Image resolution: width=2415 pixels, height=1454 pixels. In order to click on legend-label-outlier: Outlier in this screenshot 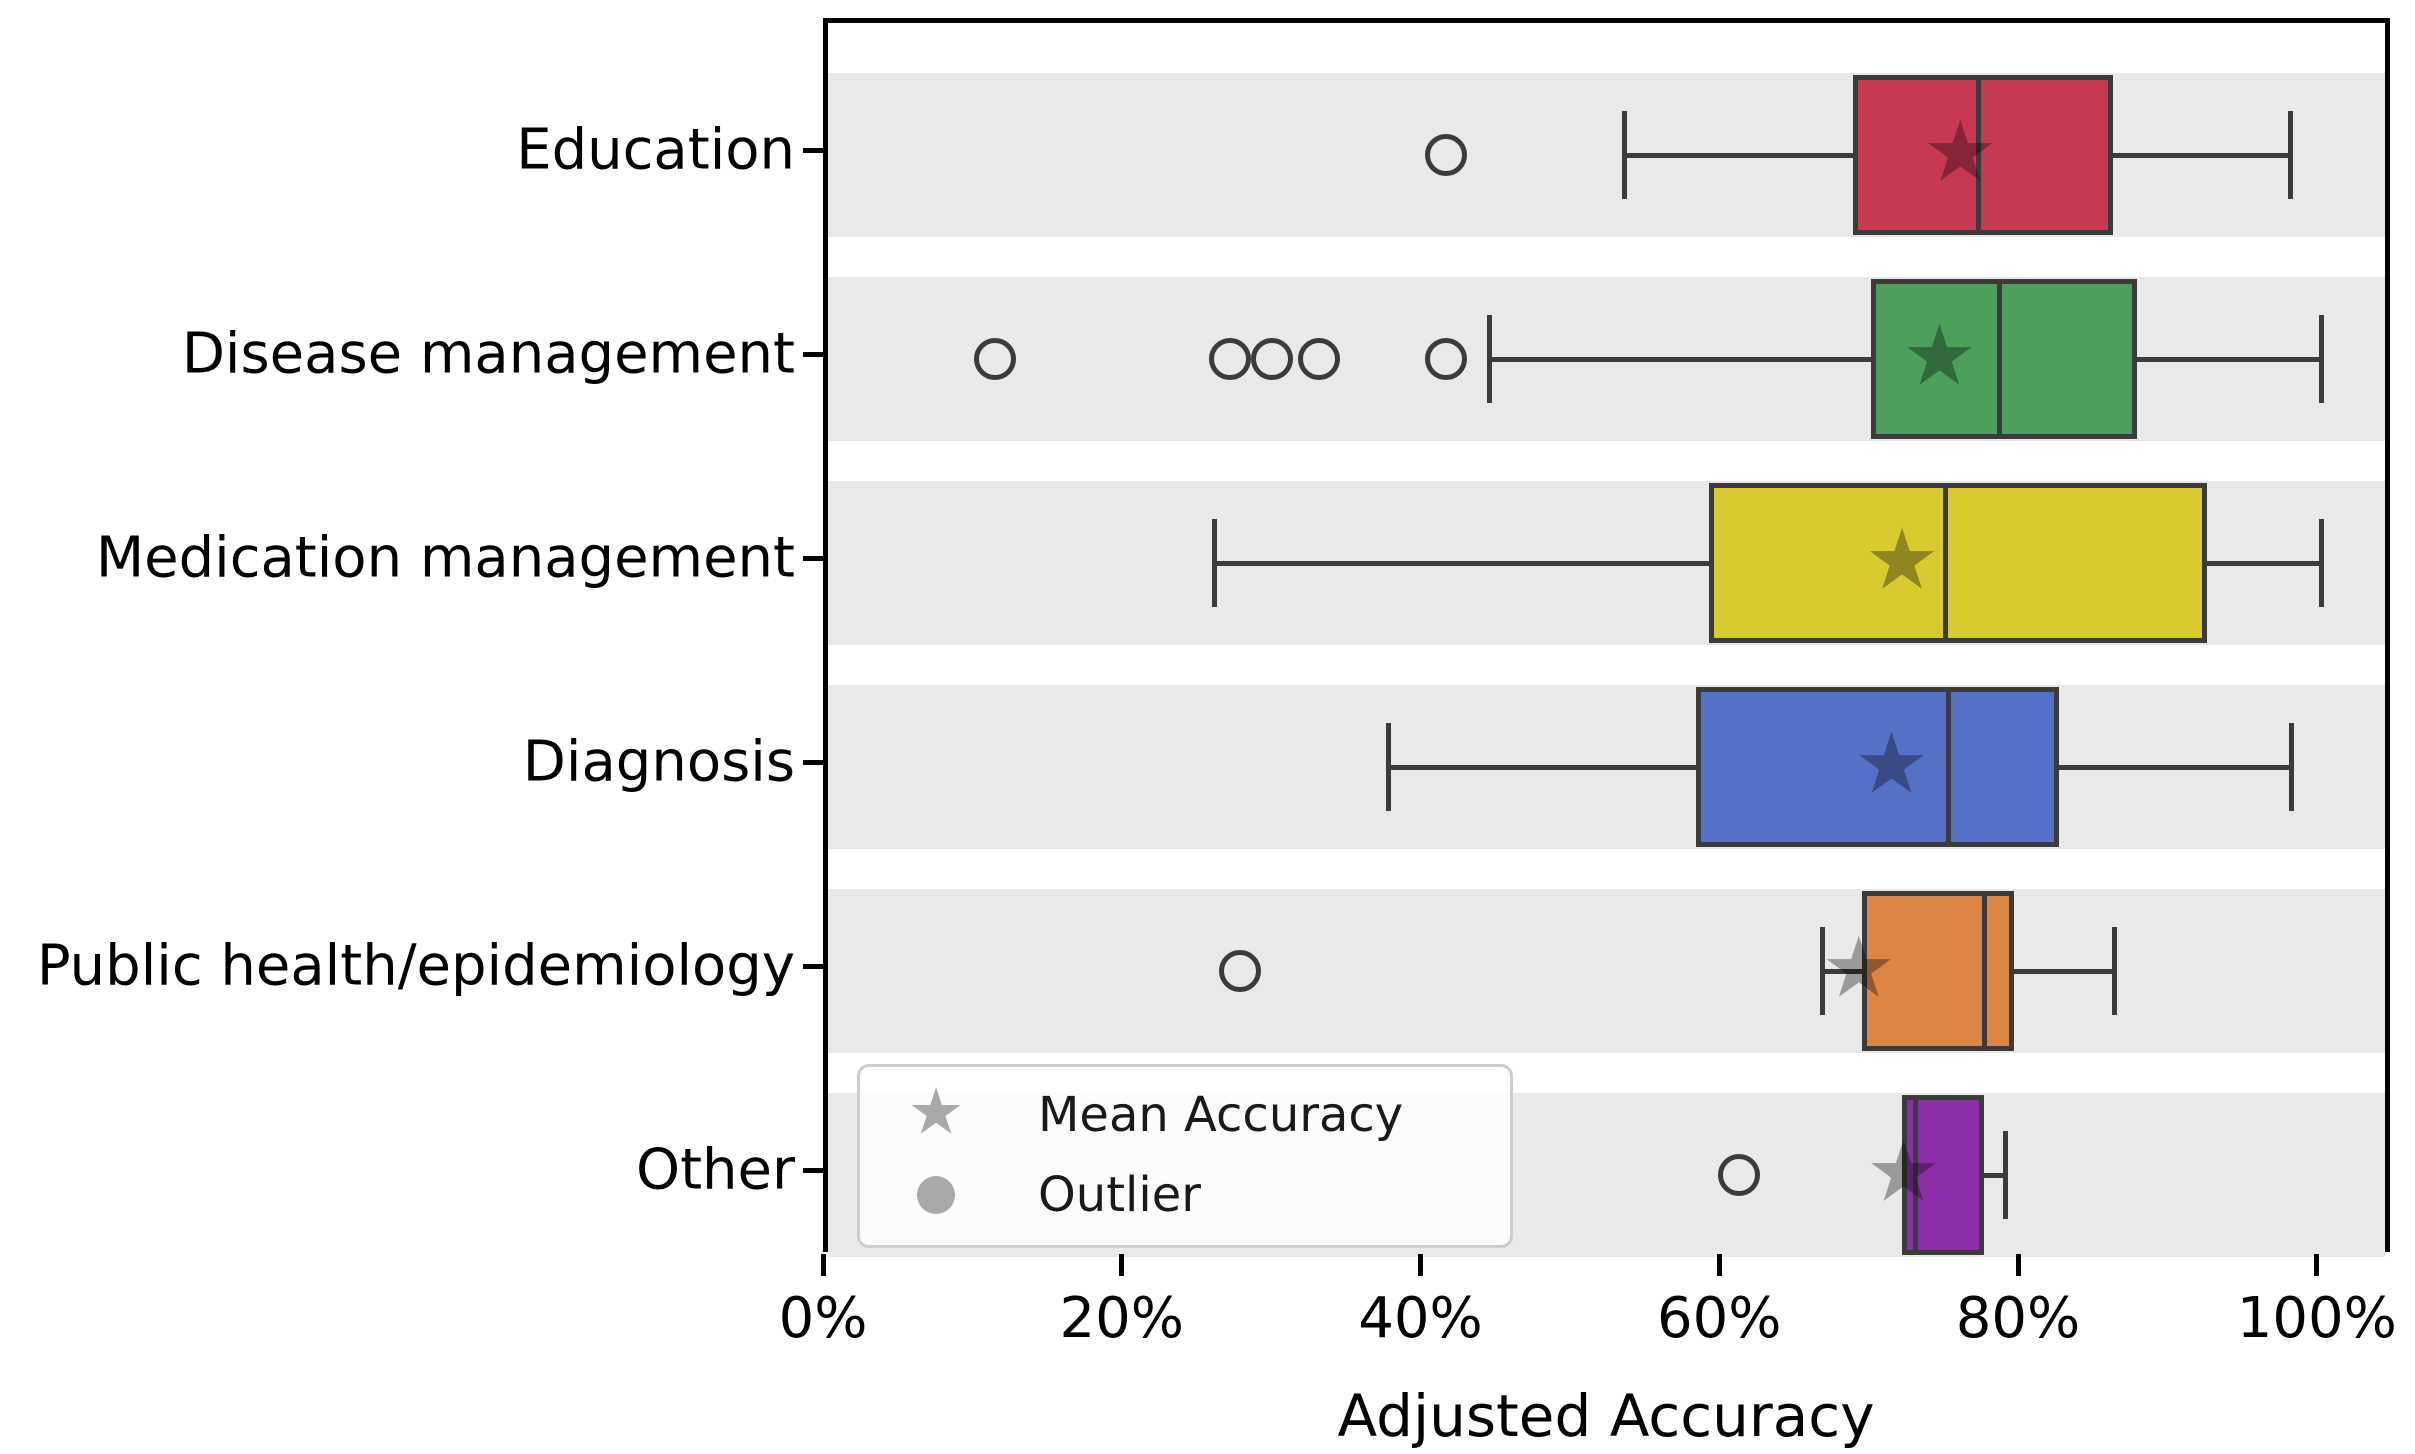, I will do `click(1119, 1195)`.